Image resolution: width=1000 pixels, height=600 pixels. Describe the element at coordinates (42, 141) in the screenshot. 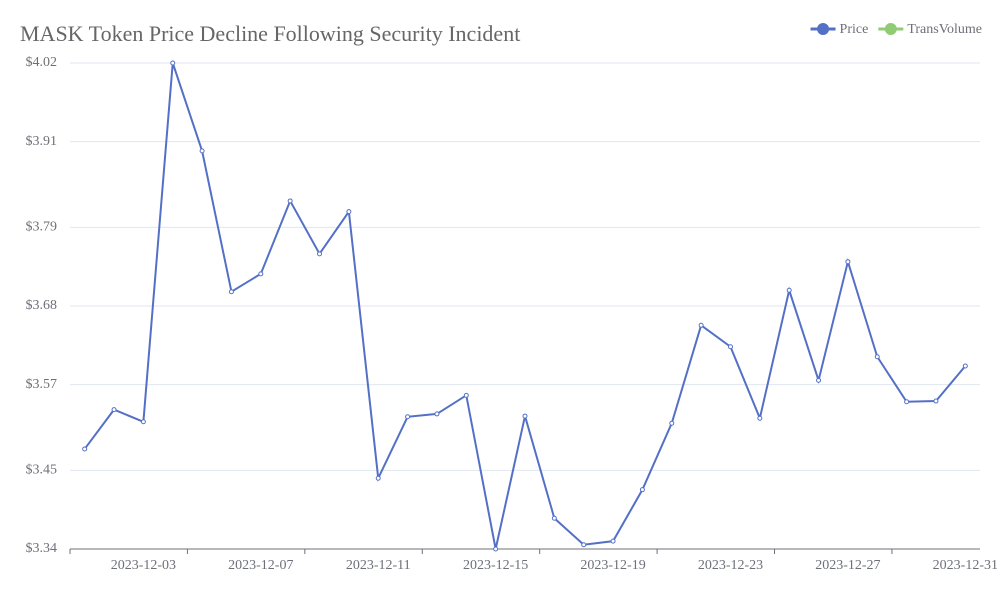

I see `y-tick-label: $3.91` at that location.